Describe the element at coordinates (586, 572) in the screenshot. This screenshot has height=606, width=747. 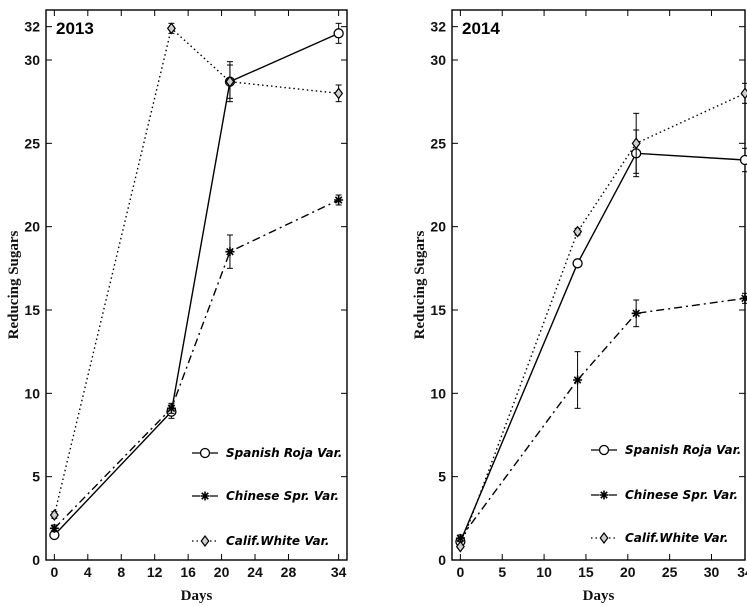
I see `x-tick-label: 15` at that location.